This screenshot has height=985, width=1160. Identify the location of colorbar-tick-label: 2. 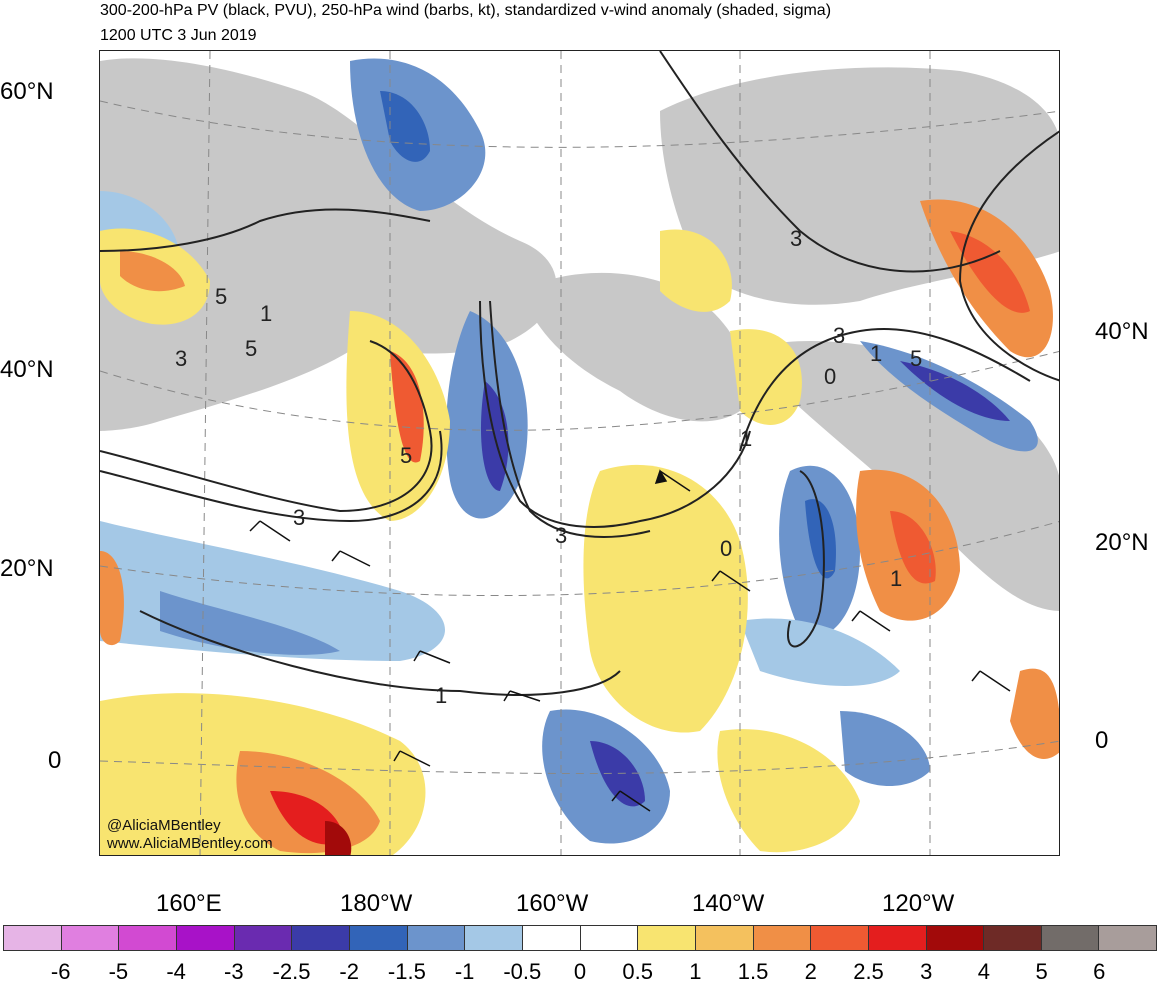
(810, 971).